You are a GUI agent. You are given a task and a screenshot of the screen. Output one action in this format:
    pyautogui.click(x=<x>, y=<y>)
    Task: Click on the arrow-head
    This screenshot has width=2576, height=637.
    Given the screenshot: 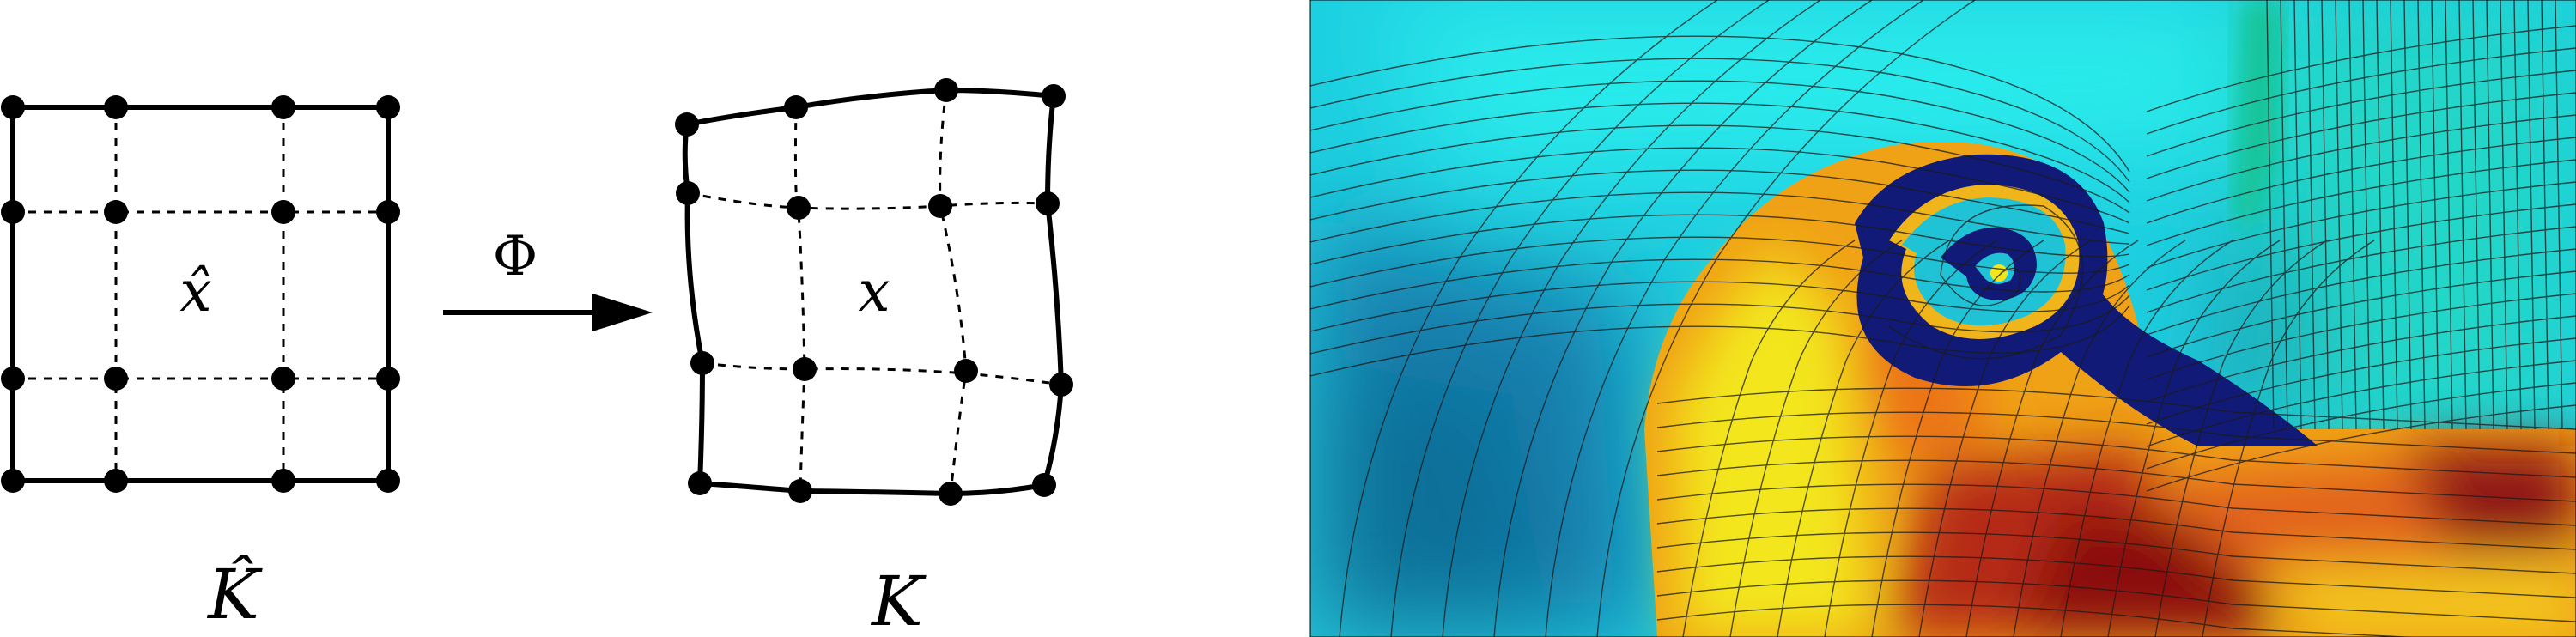 What is the action you would take?
    pyautogui.click(x=622, y=312)
    